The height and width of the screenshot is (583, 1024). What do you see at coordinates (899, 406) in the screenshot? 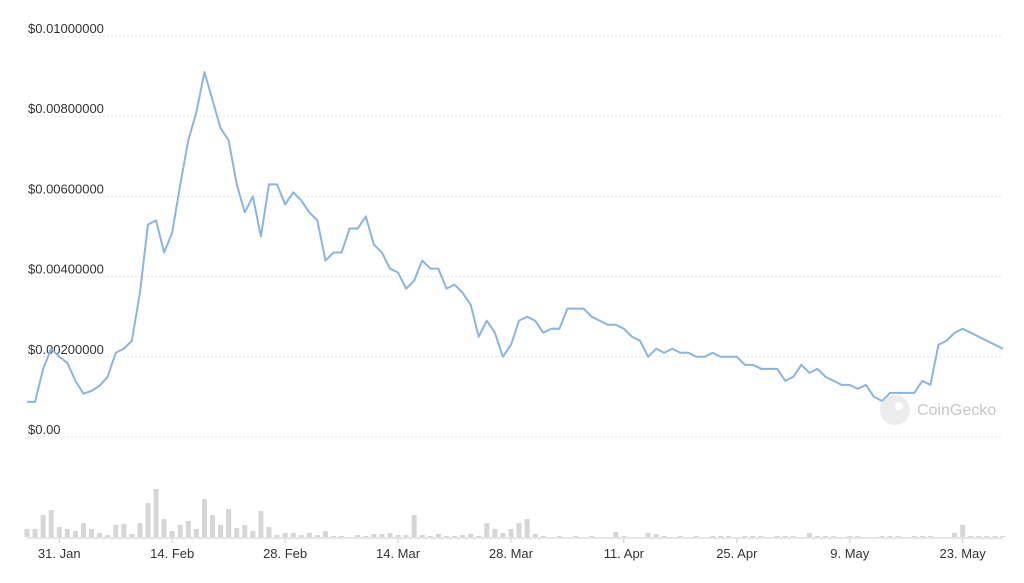
I see `watermark-logo-eye` at bounding box center [899, 406].